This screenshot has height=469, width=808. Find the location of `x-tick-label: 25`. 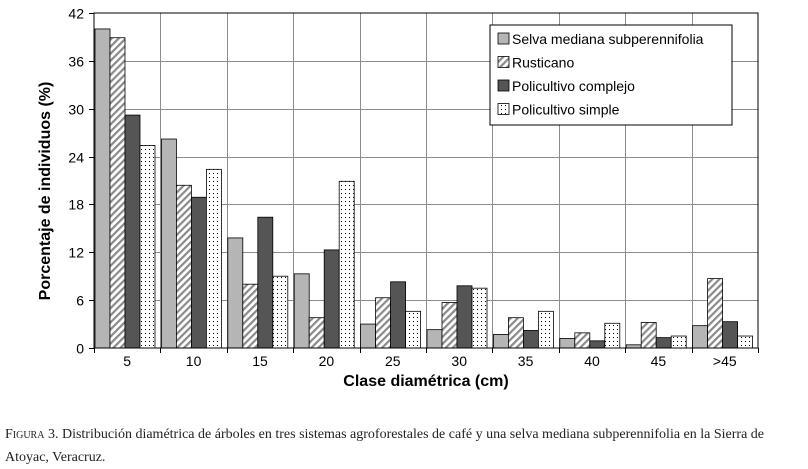

x-tick-label: 25 is located at coordinates (393, 361).